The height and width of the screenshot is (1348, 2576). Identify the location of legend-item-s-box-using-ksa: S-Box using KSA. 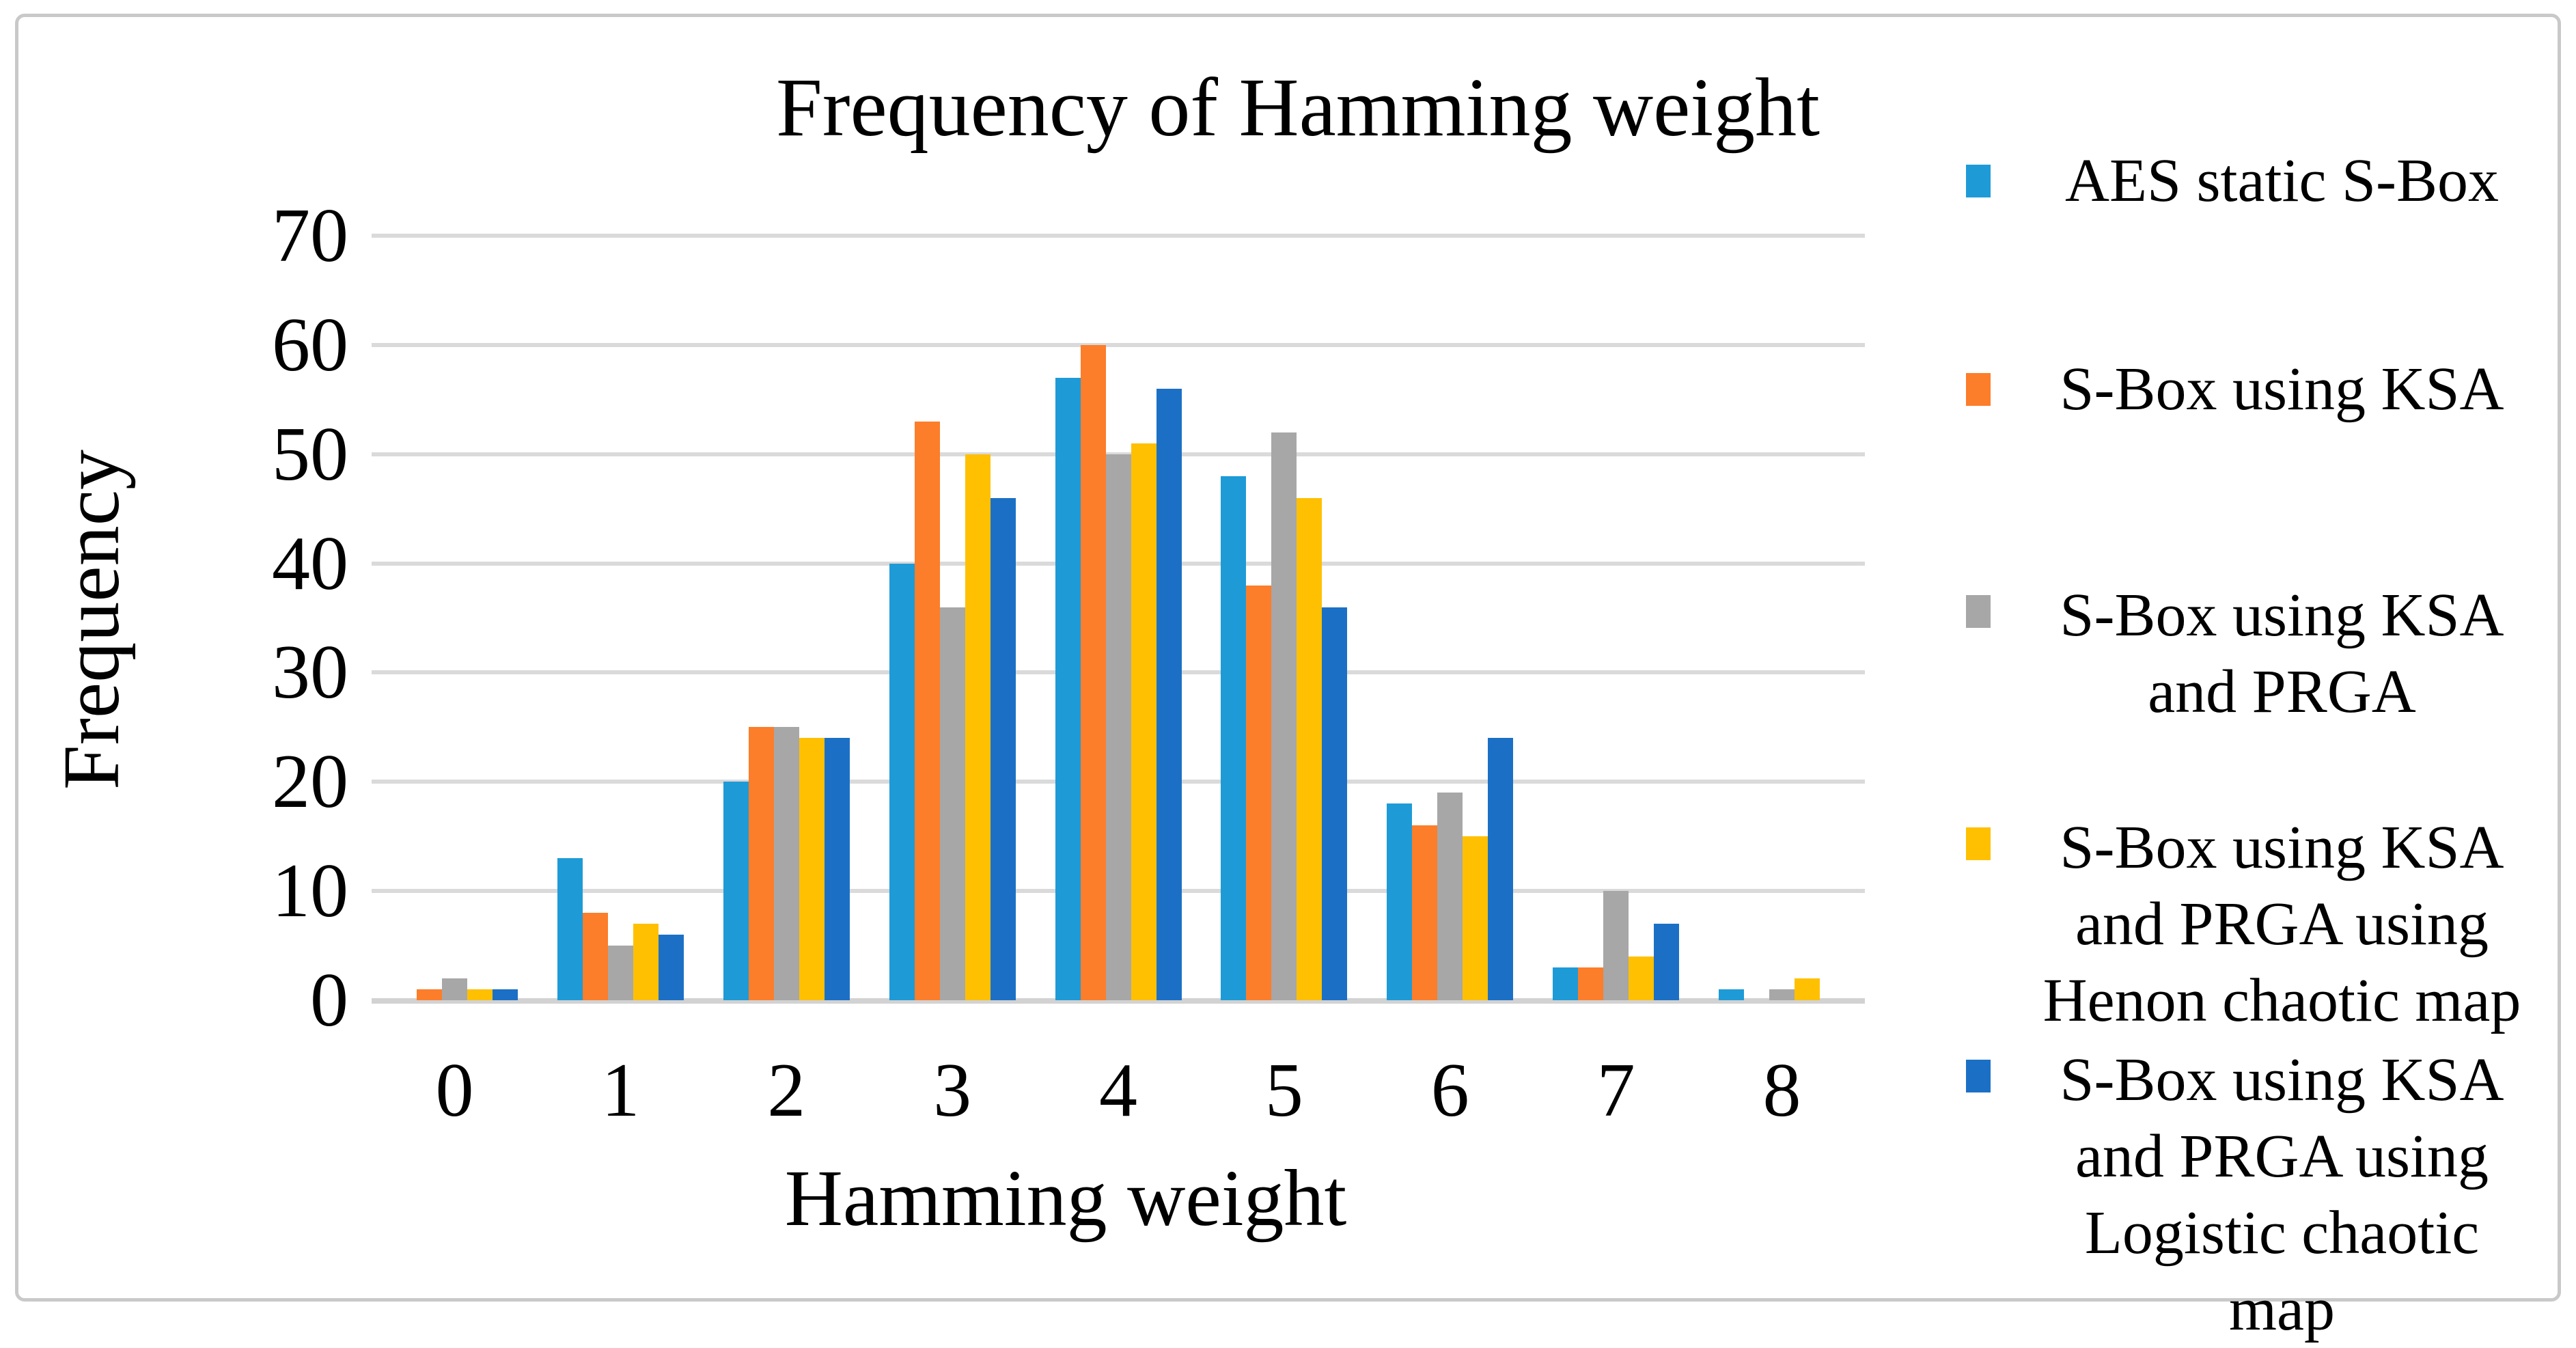
(2261, 389).